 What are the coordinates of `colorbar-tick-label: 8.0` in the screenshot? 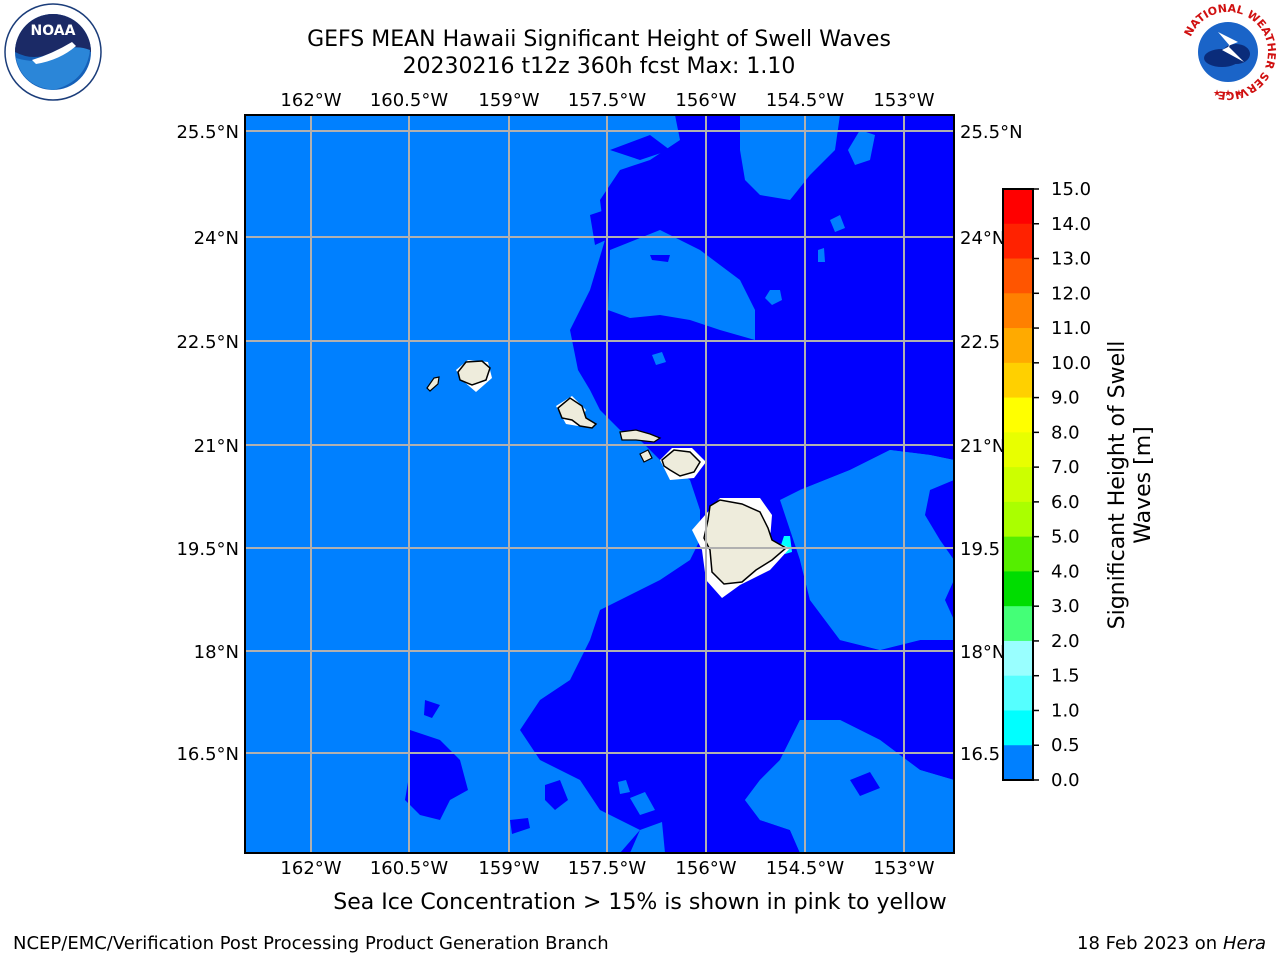 It's located at (1065, 432).